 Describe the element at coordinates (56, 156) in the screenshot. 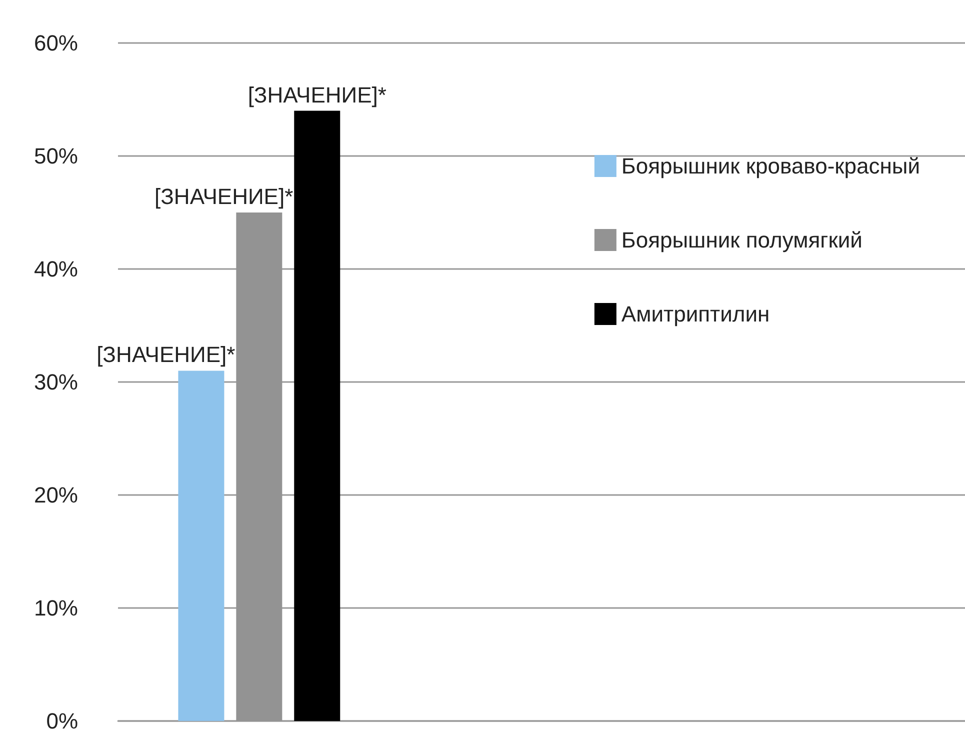

I see `y-tick-label: 50%` at that location.